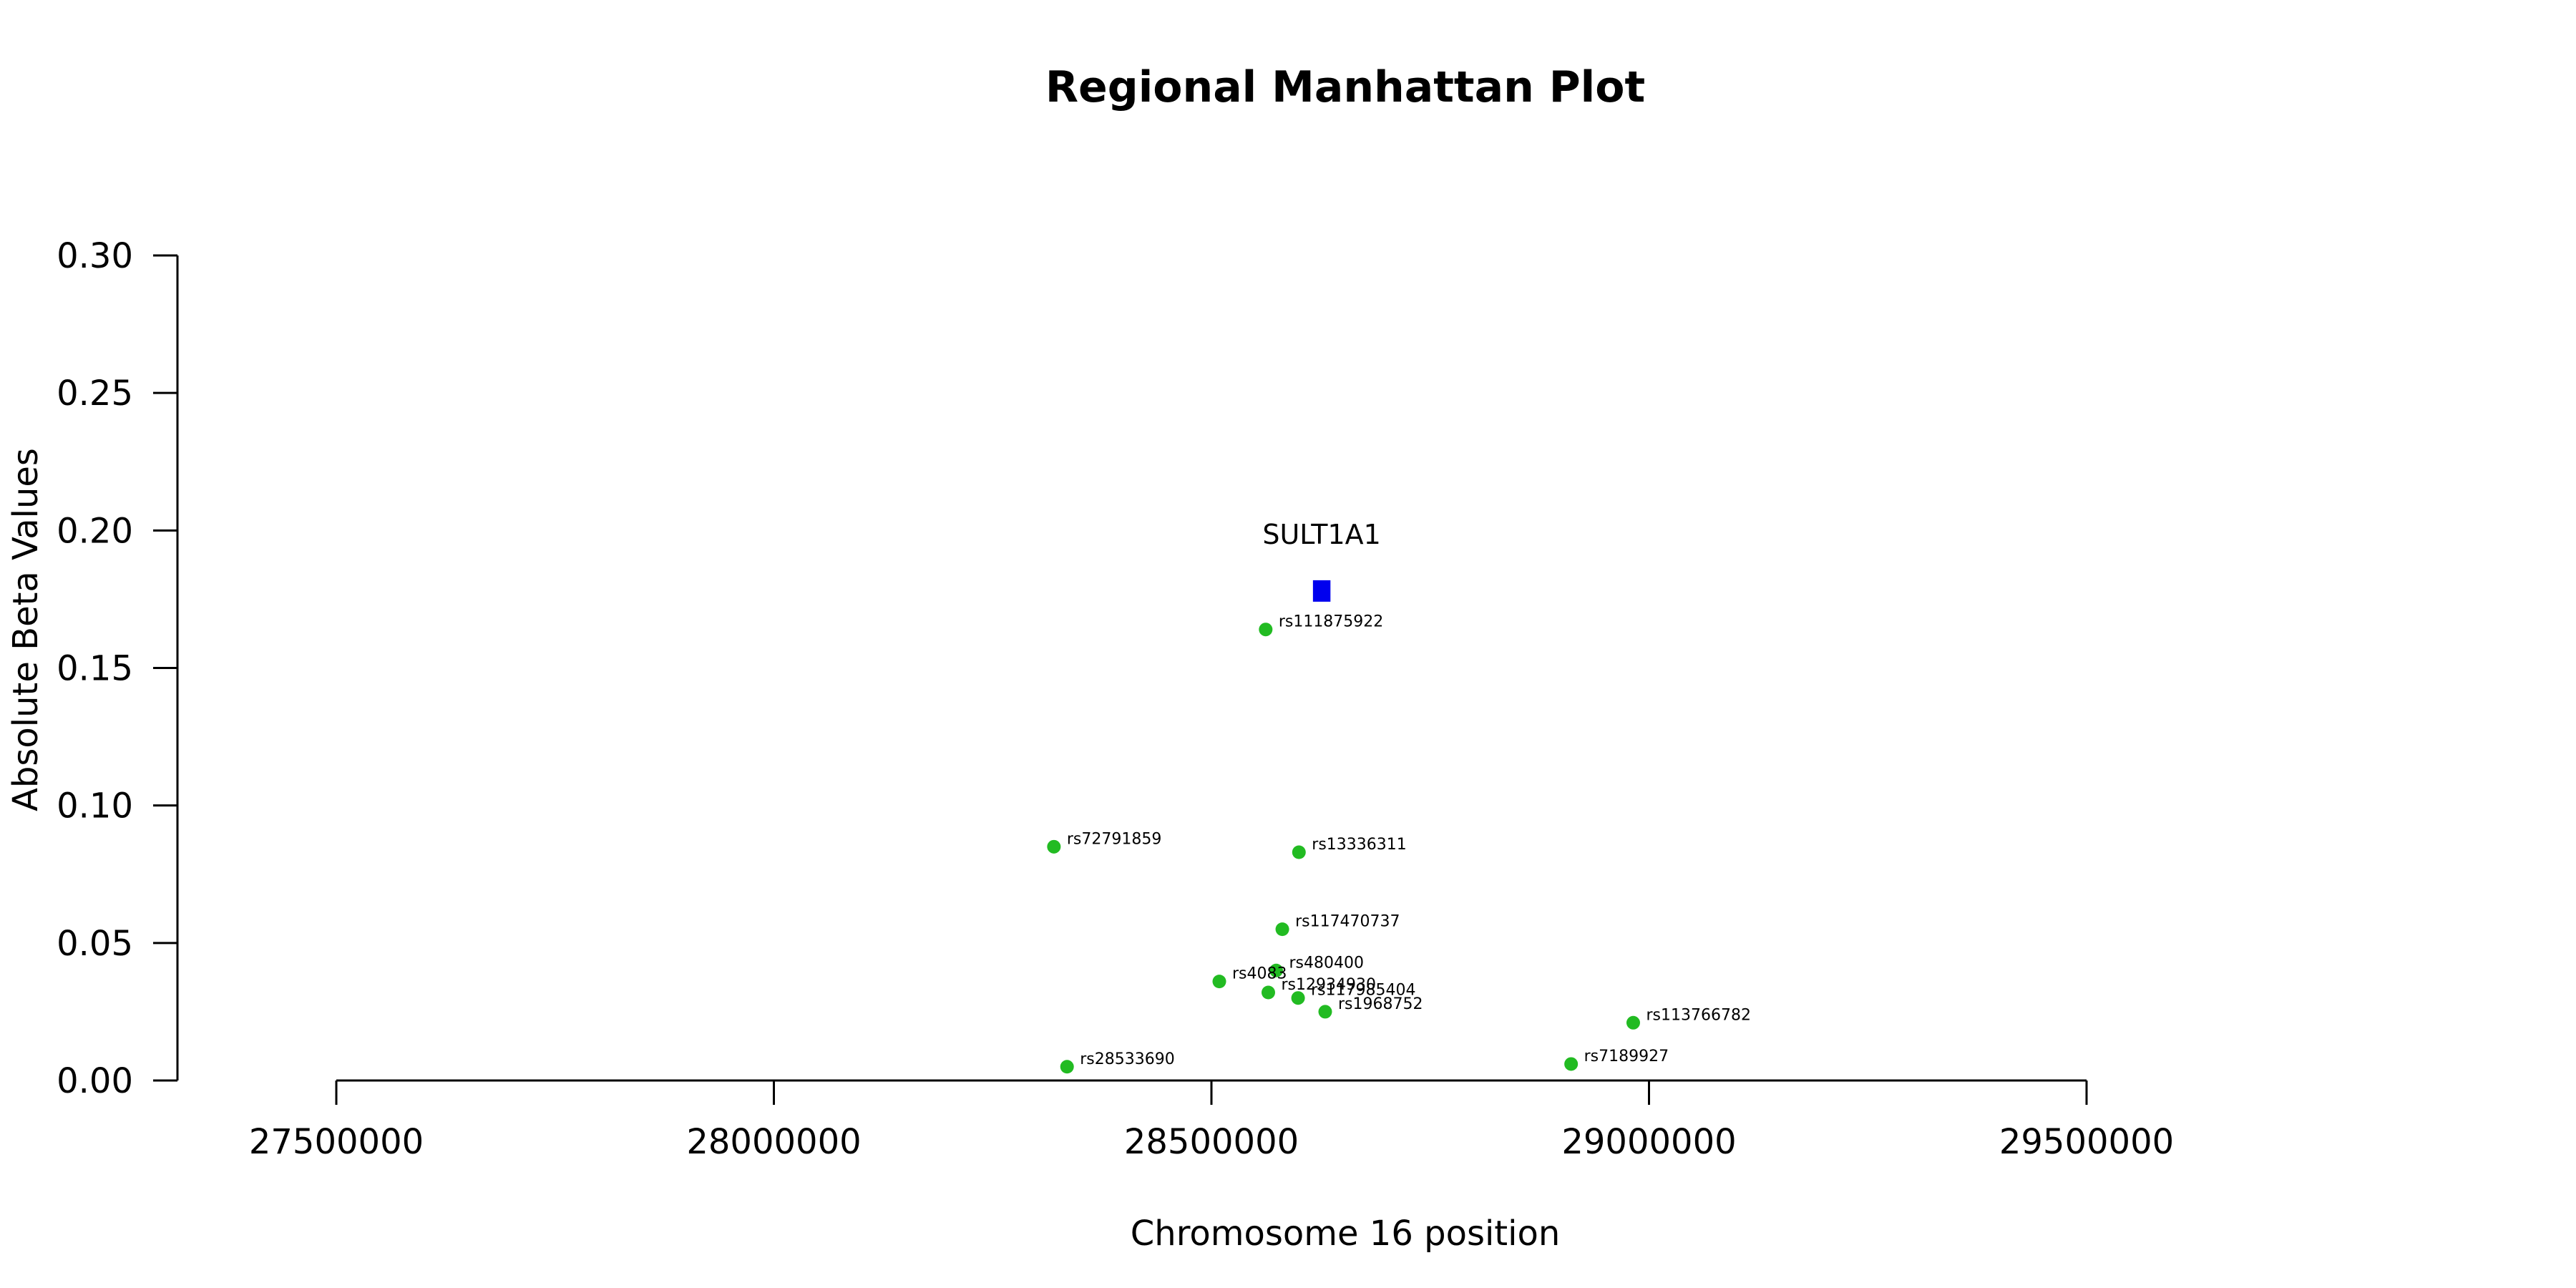  What do you see at coordinates (2086, 1142) in the screenshot?
I see `x-tick-label: 29500000` at bounding box center [2086, 1142].